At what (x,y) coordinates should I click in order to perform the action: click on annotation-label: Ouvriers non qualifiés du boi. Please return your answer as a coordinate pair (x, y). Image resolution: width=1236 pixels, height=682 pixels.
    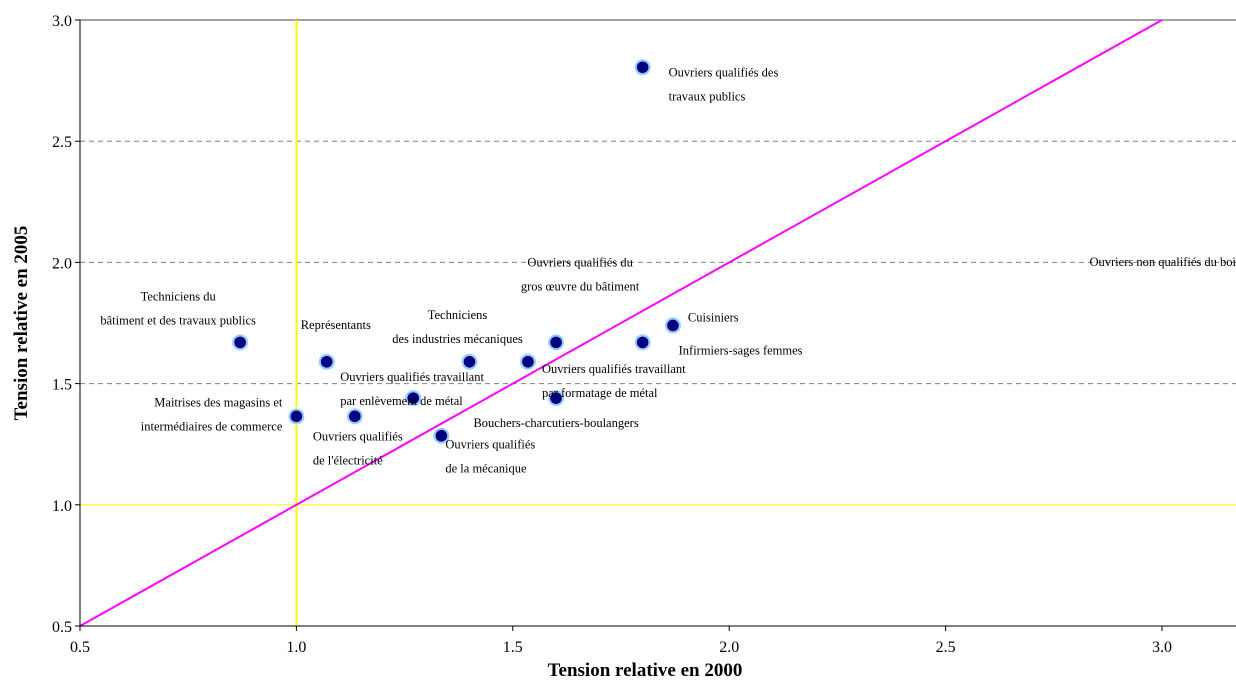
    Looking at the image, I should click on (1162, 262).